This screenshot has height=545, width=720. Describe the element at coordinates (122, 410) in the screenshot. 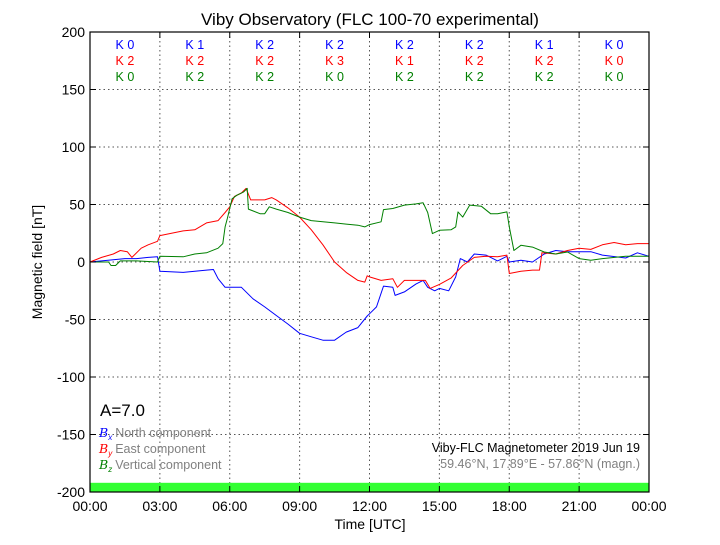

I see `a-index: A=7.0` at that location.